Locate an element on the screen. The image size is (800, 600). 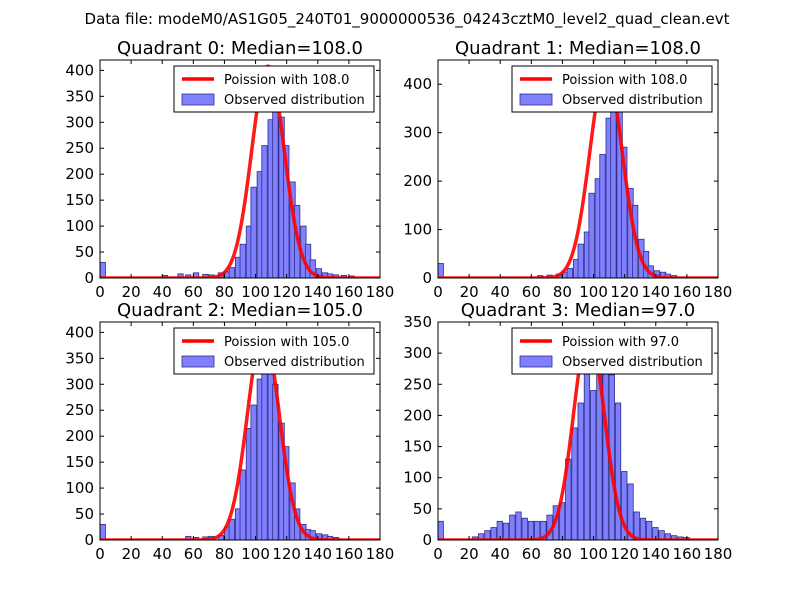
legend-curve-label: Poission with 105.0 is located at coordinates (286, 342).